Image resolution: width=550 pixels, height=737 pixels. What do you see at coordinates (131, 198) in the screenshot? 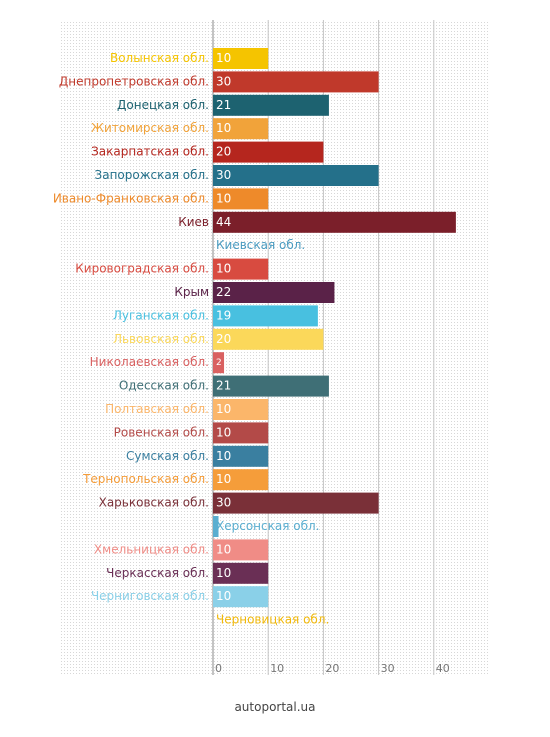
I see `category-label: Ивано-Франковская обл.` at bounding box center [131, 198].